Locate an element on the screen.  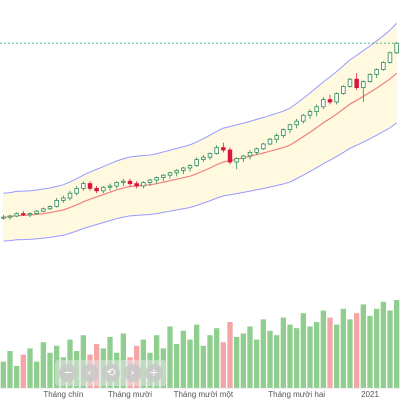
reset-zoom-button: ⟲ is located at coordinates (111, 373).